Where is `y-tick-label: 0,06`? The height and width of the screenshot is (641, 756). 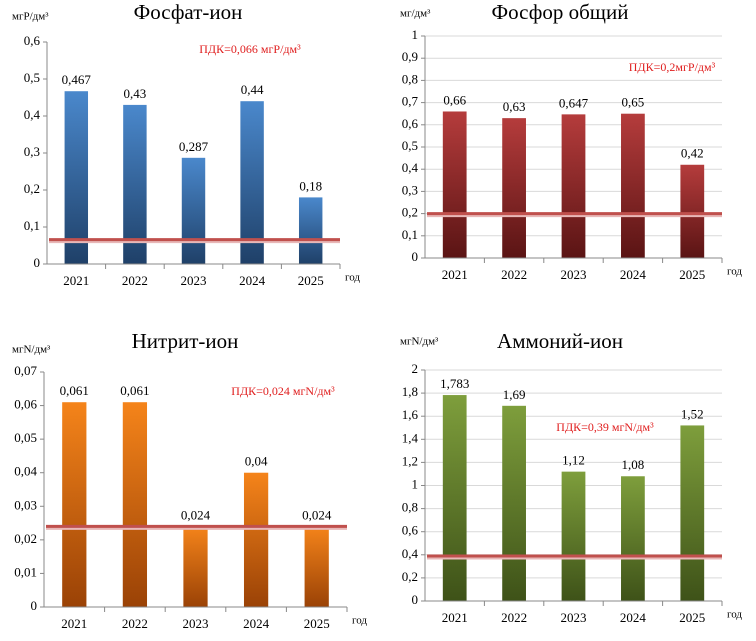
y-tick-label: 0,06 is located at coordinates (25, 404).